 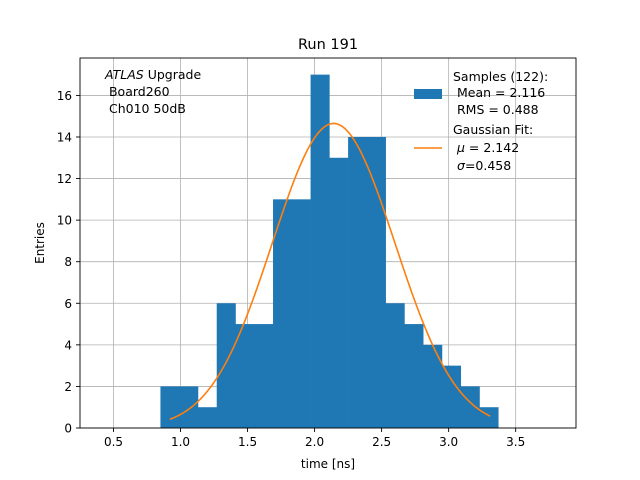 I want to click on x-tick-label: 2.0, so click(x=314, y=442).